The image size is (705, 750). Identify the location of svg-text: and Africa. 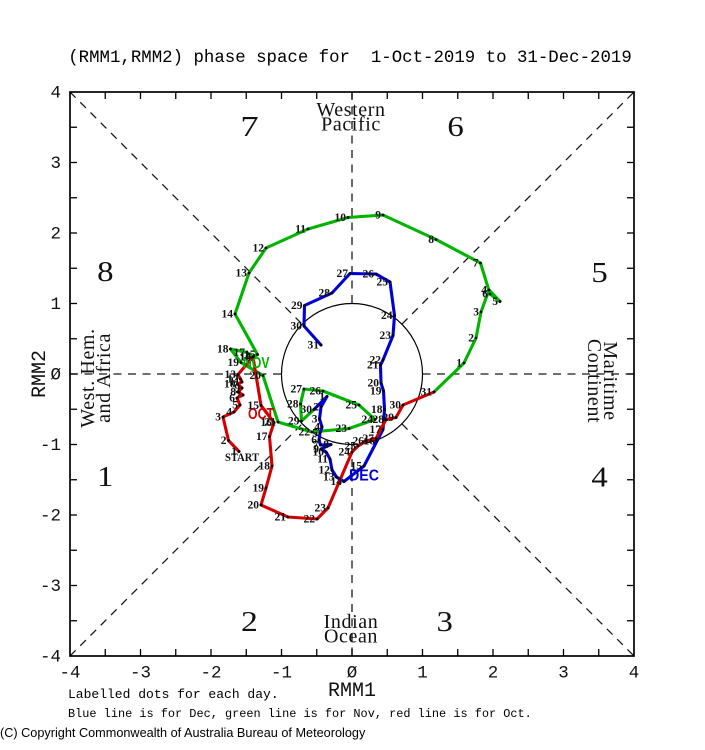
(104, 378).